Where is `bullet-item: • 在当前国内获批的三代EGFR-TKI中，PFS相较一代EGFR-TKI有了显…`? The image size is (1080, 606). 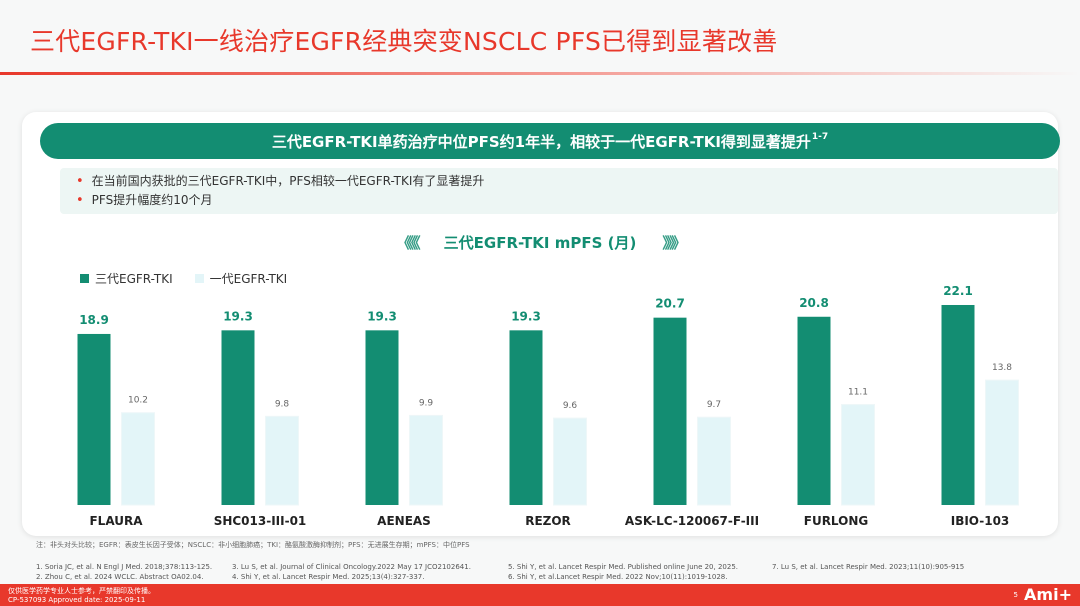 bullet-item: • 在当前国内获批的三代EGFR-TKI中，PFS相较一代EGFR-TKI有了显… is located at coordinates (567, 181).